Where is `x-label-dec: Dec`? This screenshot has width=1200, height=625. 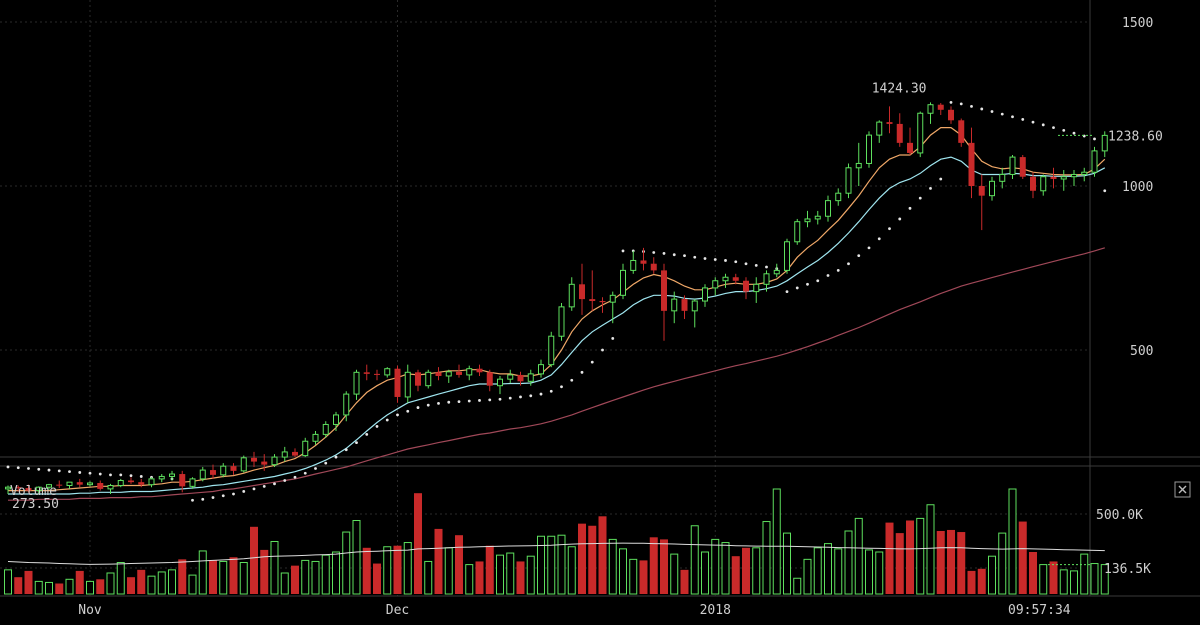
x-label-dec: Dec is located at coordinates (397, 610).